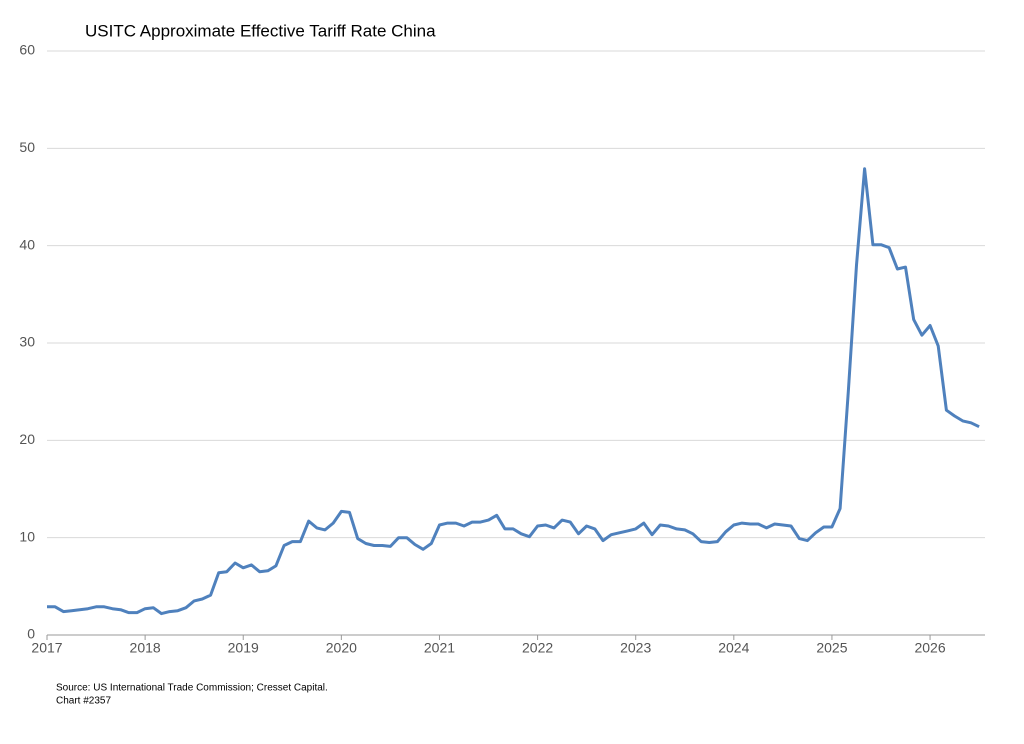 The image size is (1024, 744). I want to click on x-tick-label: 2026, so click(929, 648).